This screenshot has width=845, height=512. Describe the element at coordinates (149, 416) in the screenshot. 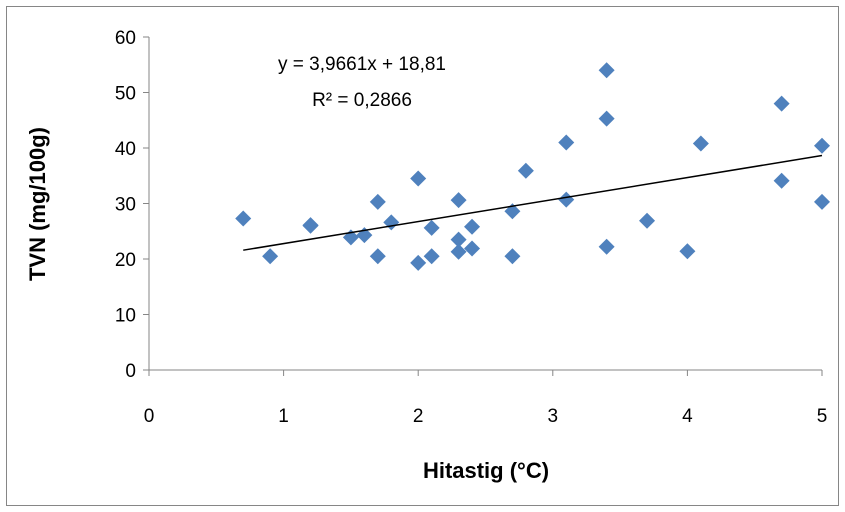

I see `x-tick-label: 0` at that location.